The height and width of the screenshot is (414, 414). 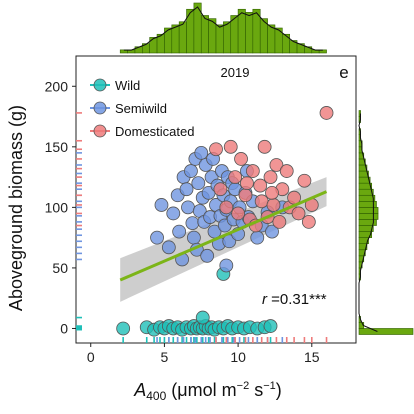 What do you see at coordinates (154, 131) in the screenshot?
I see `domesticated-legend-label: Domesticated` at bounding box center [154, 131].